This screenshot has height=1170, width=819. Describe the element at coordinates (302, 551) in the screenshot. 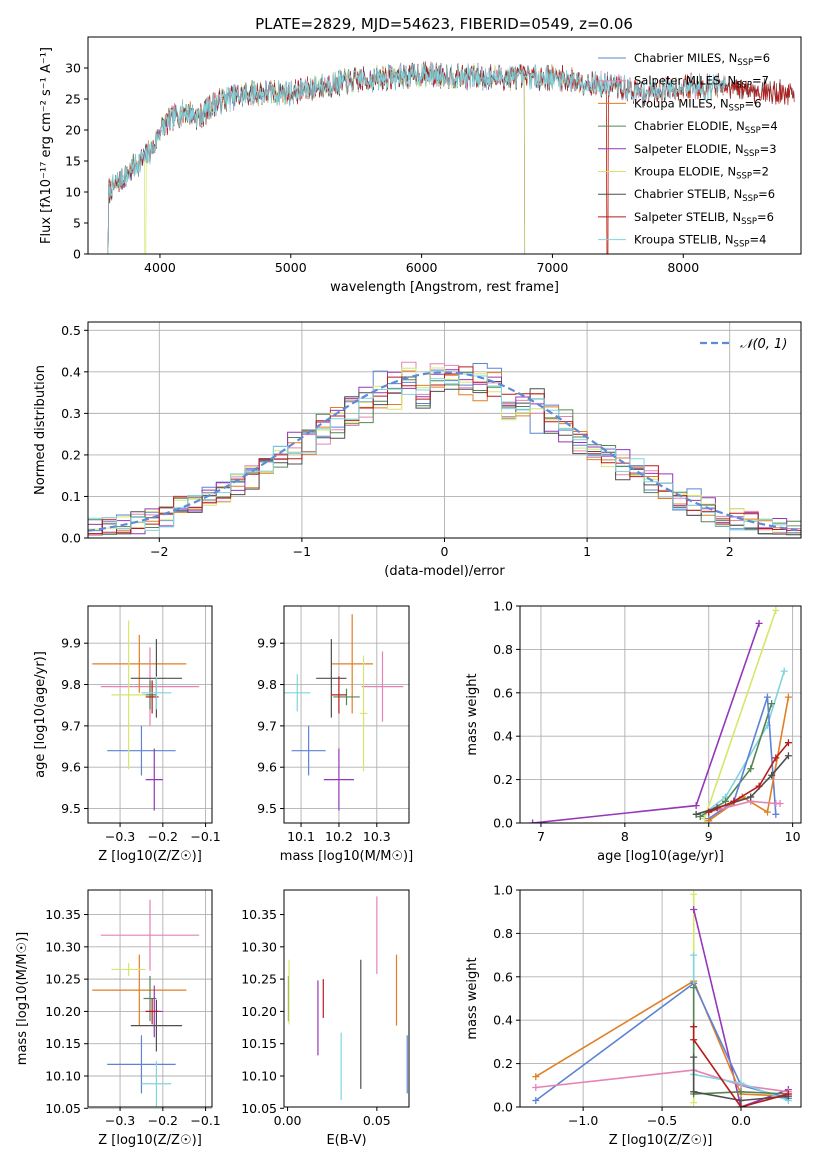

I see `x-tick-label: −1` at that location.